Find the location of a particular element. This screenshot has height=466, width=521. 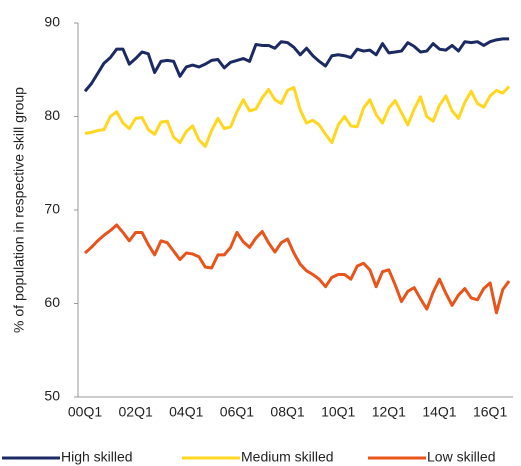

y-tick-label: 90 is located at coordinates (52, 22).